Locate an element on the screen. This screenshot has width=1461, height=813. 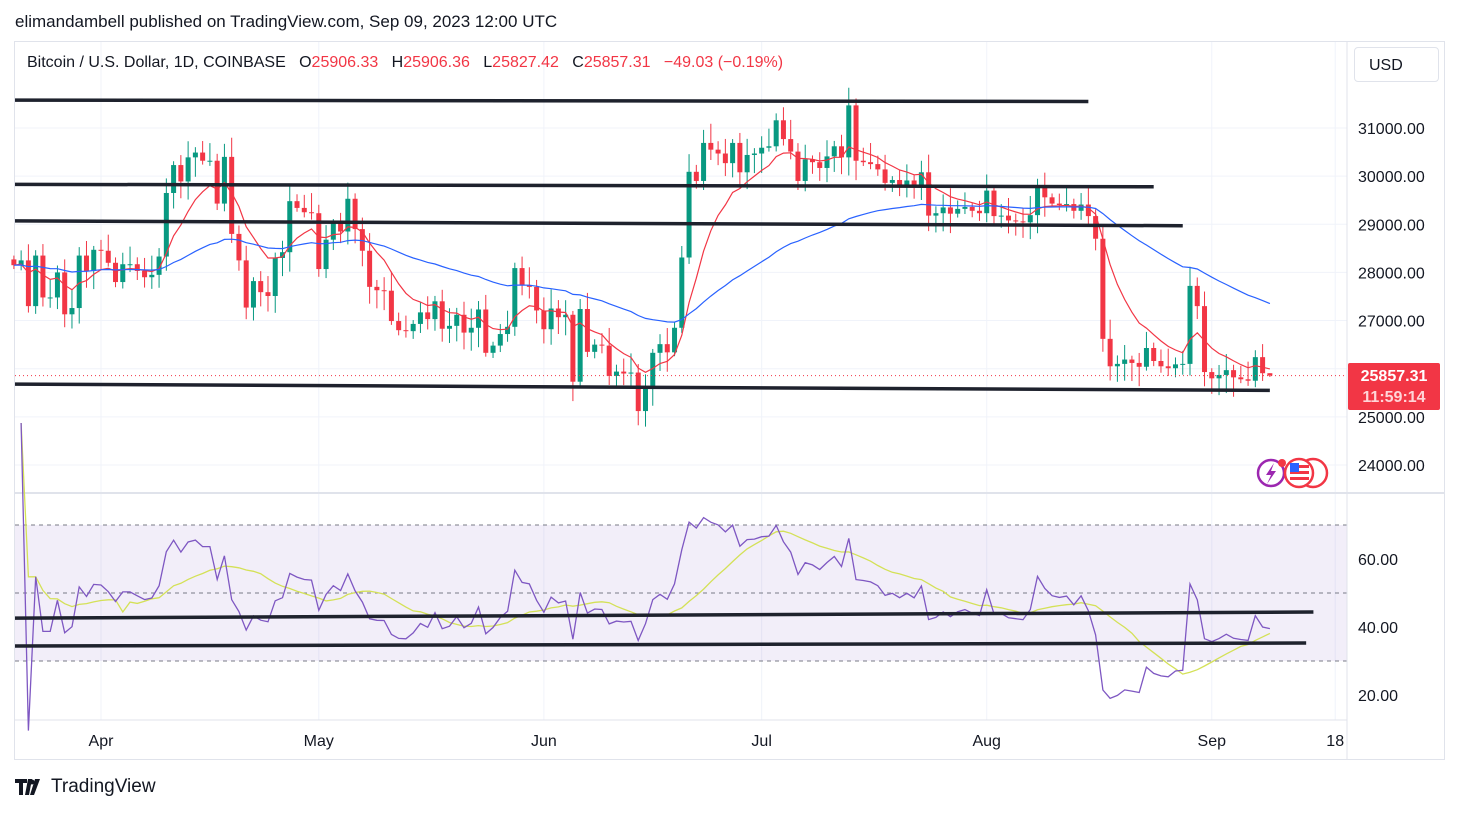
time-tick: Jul is located at coordinates (761, 741).